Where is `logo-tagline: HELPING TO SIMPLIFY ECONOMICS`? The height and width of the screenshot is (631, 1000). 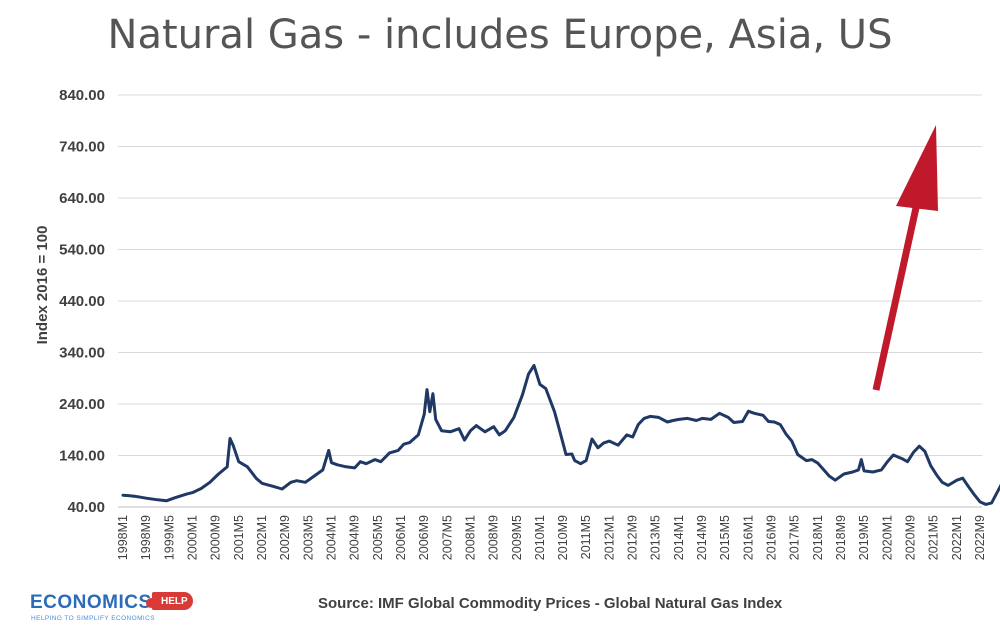
logo-tagline: HELPING TO SIMPLIFY ECONOMICS is located at coordinates (93, 618).